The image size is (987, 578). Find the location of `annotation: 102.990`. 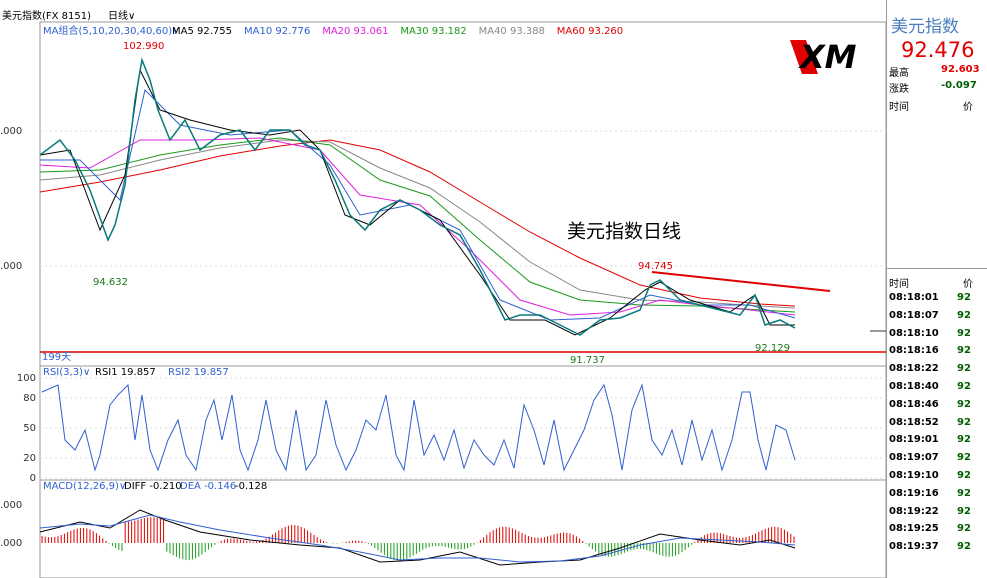

annotation: 102.990 is located at coordinates (143, 46).